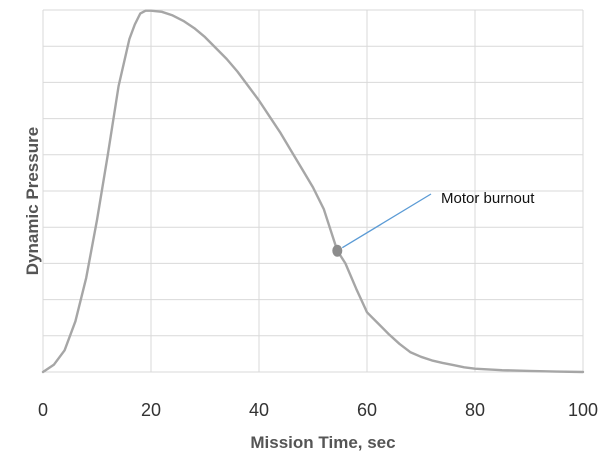 This screenshot has width=604, height=461. What do you see at coordinates (475, 410) in the screenshot?
I see `x-tick-label-80: 80` at bounding box center [475, 410].